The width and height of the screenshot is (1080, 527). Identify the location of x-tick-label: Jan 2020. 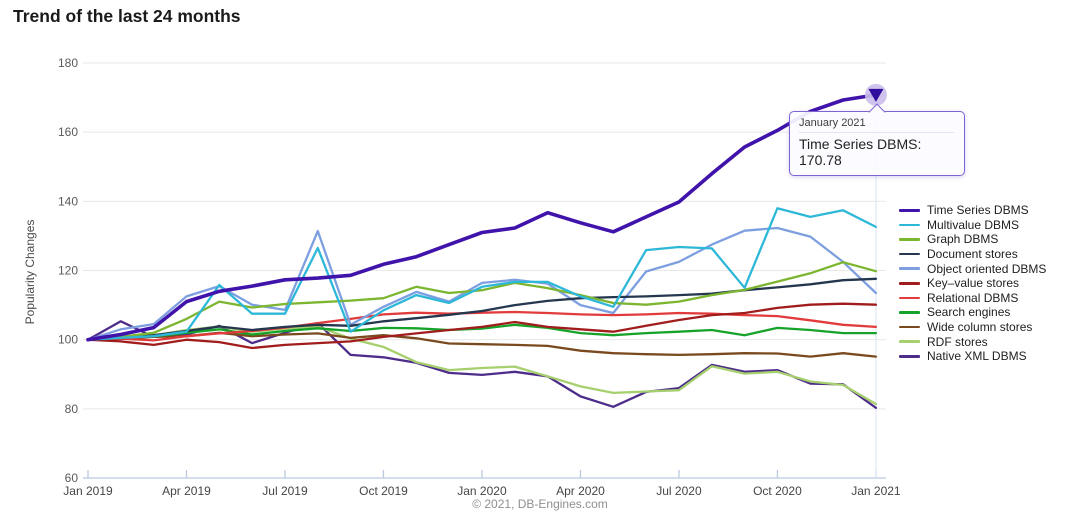
(482, 491).